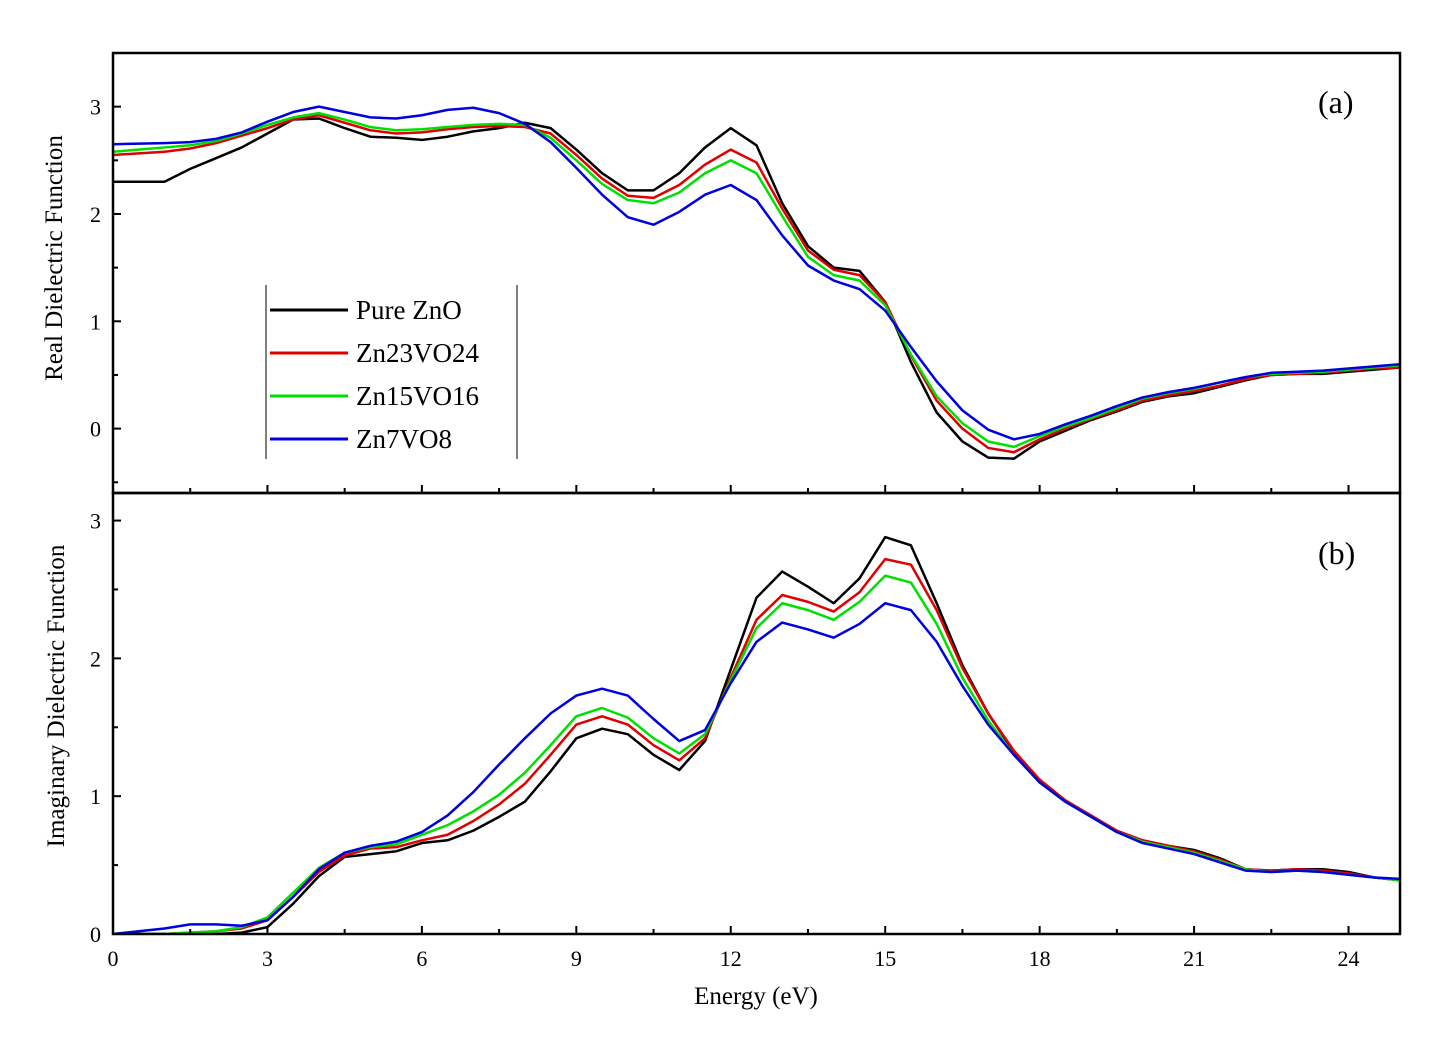 This screenshot has height=1040, width=1430. I want to click on panel-a-y-axis-title: Real Dielectric Function, so click(54, 258).